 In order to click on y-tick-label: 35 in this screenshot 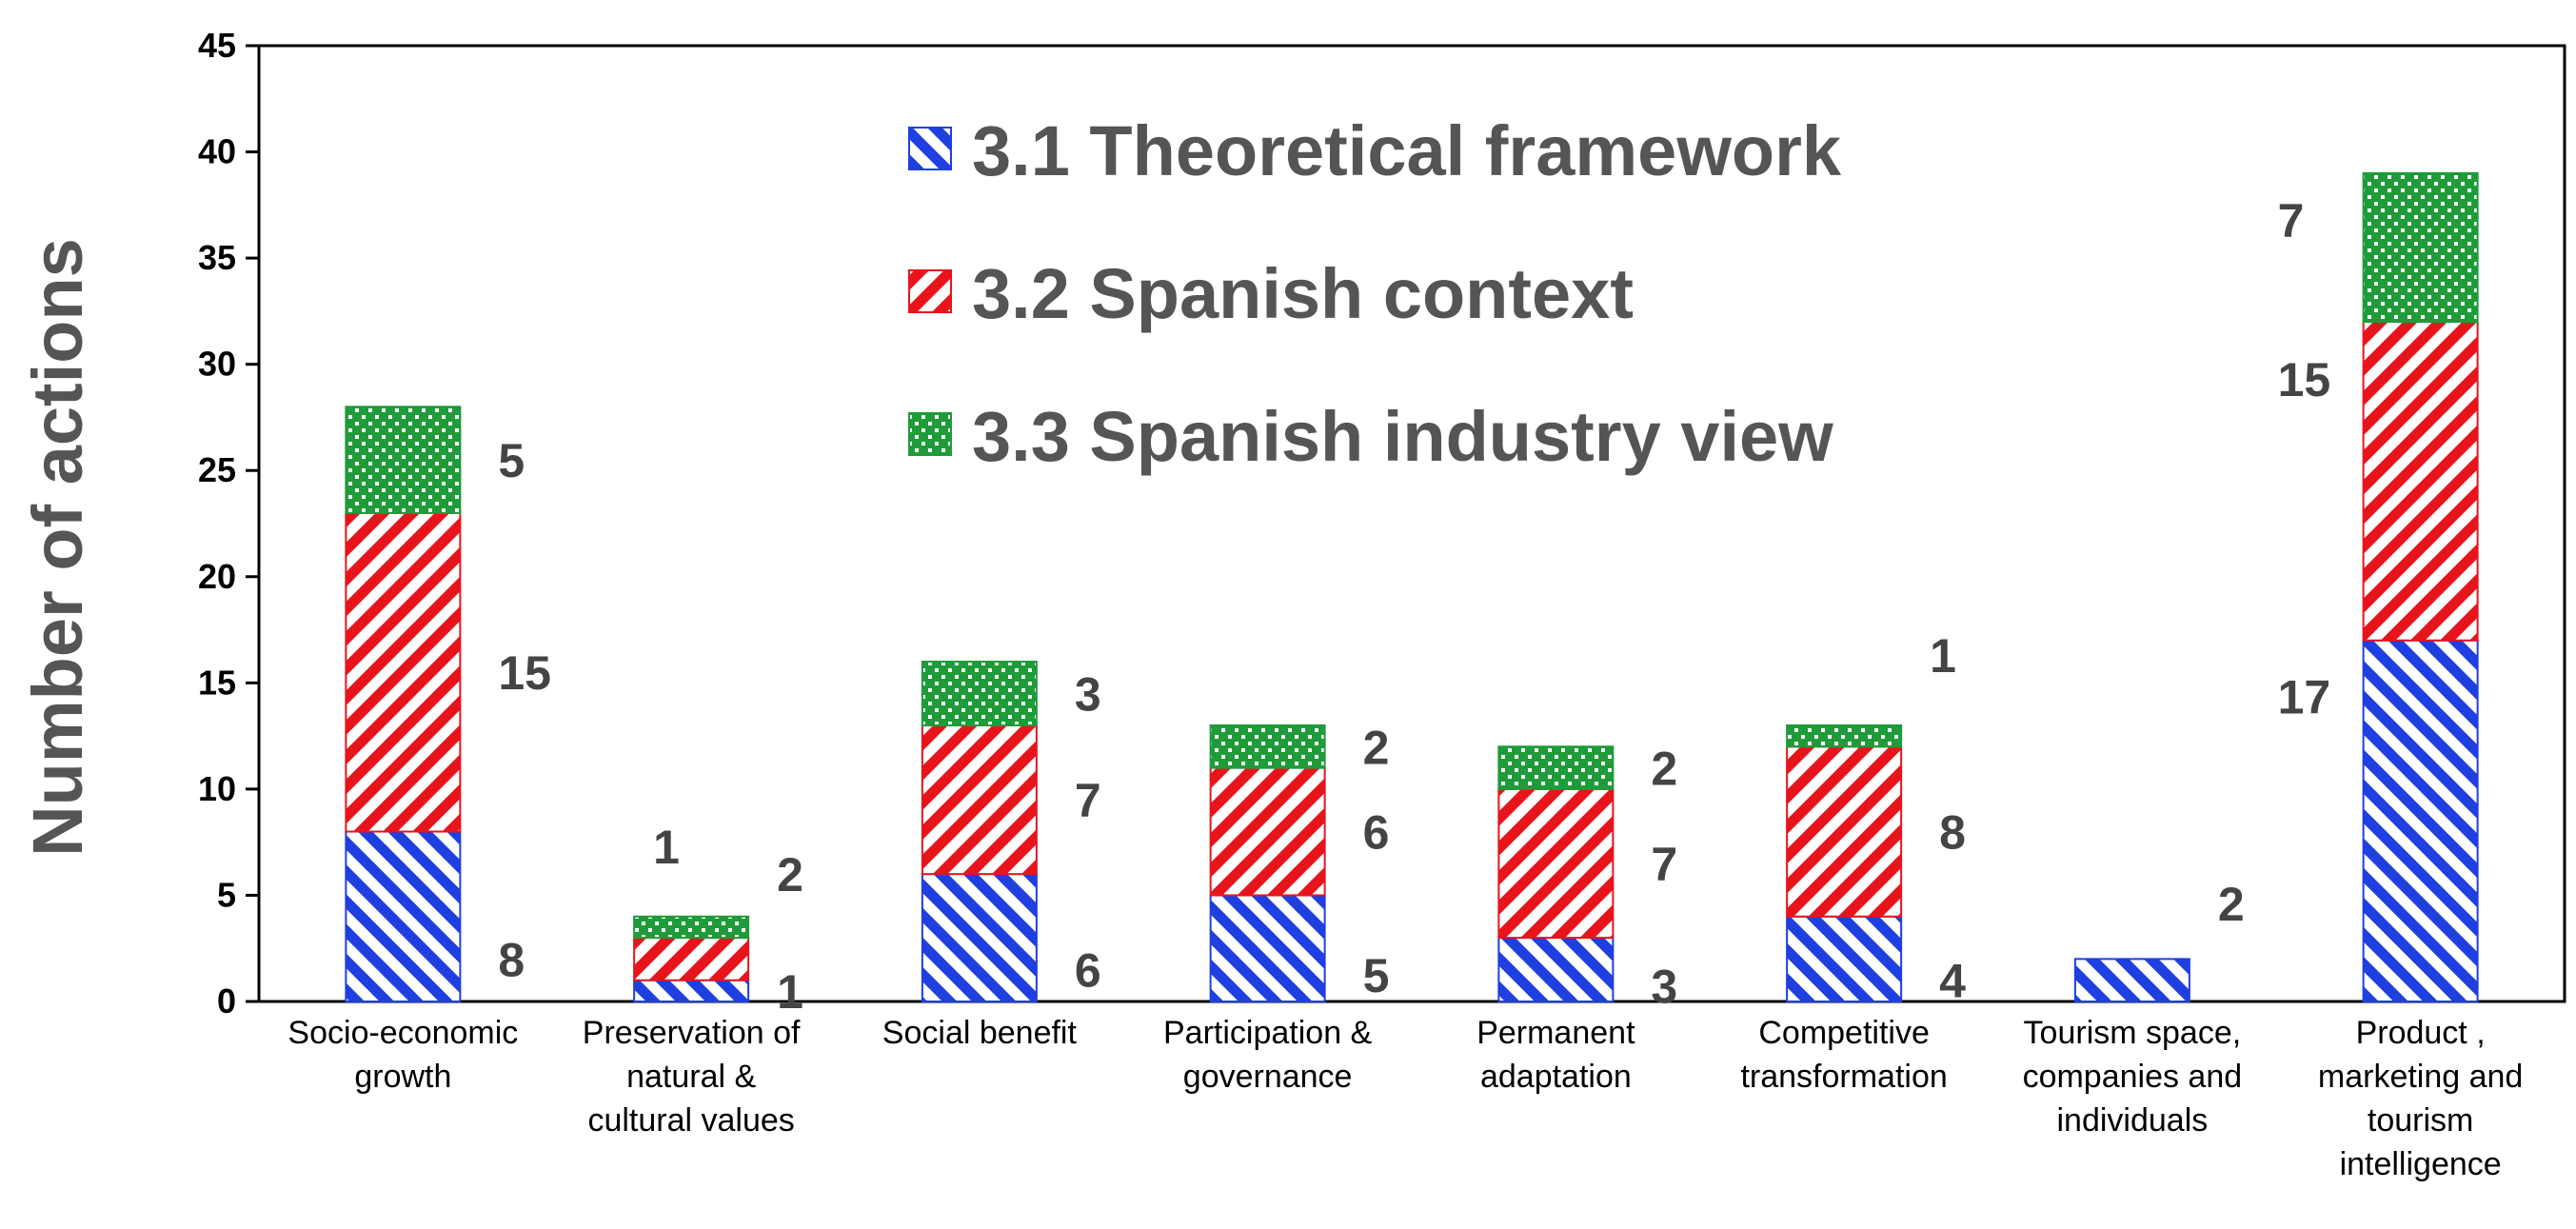, I will do `click(217, 258)`.